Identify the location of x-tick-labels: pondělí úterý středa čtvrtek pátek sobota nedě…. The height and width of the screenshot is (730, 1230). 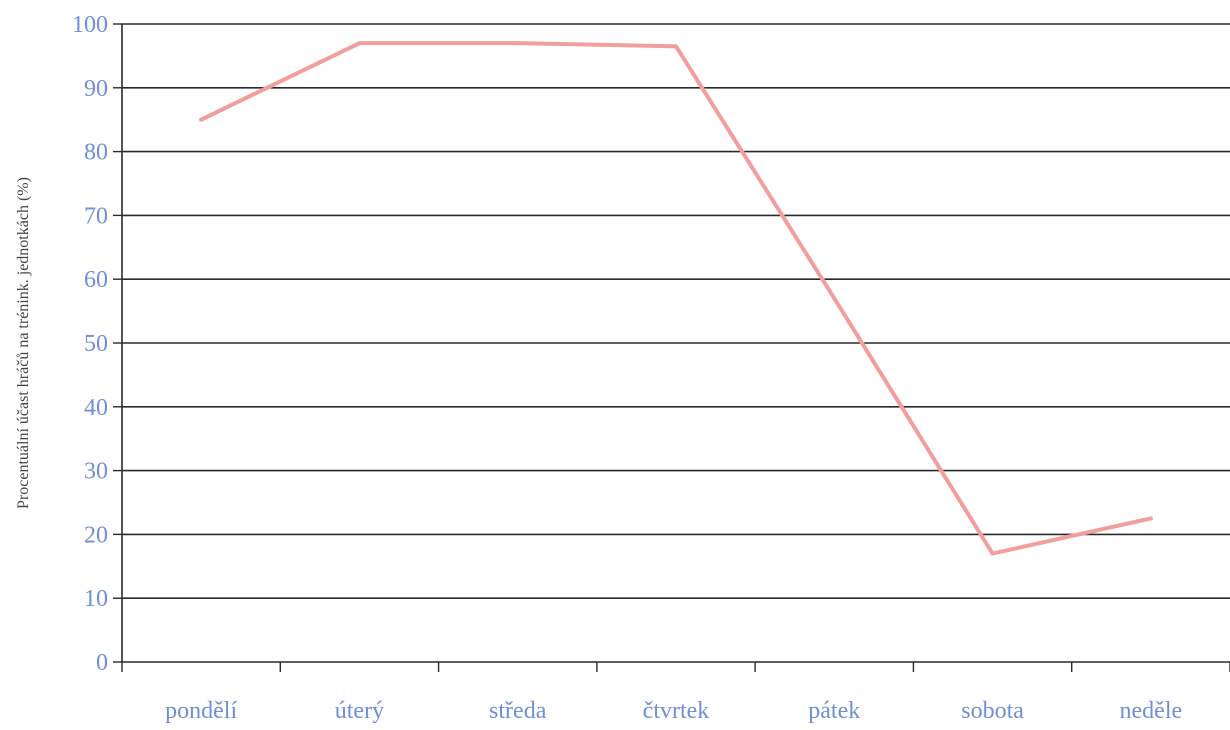
(673, 711).